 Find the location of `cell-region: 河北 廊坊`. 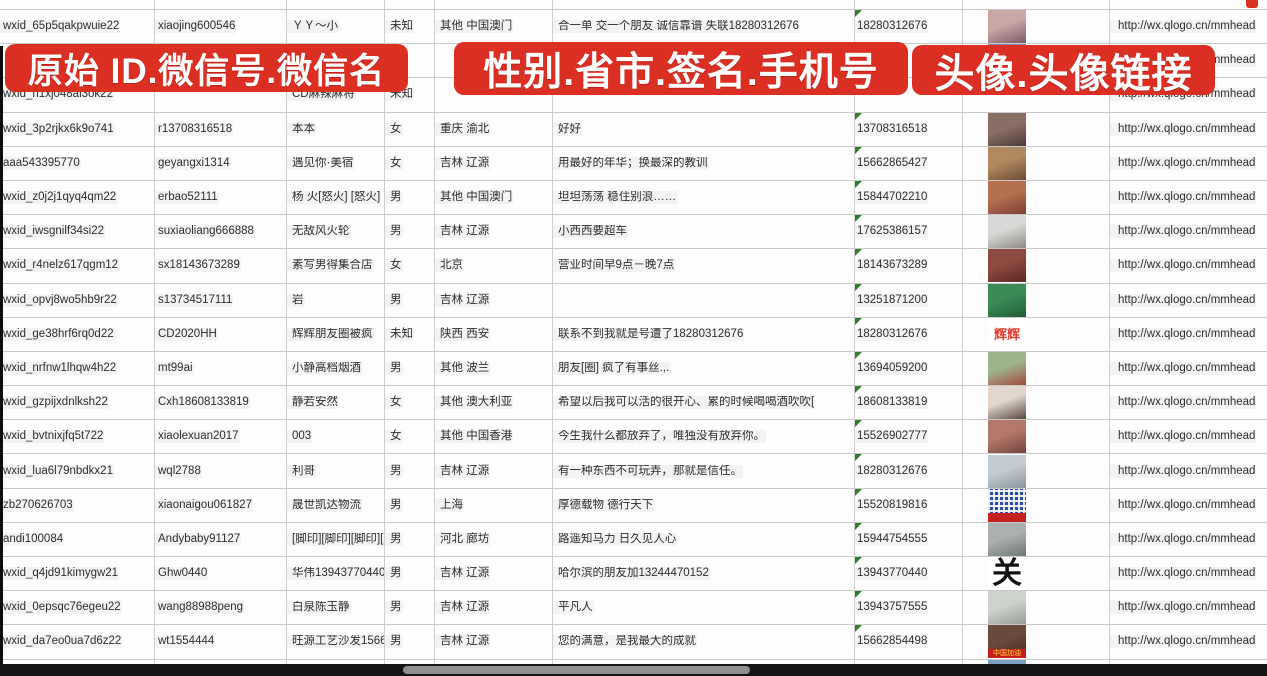

cell-region: 河北 廊坊 is located at coordinates (494, 539).